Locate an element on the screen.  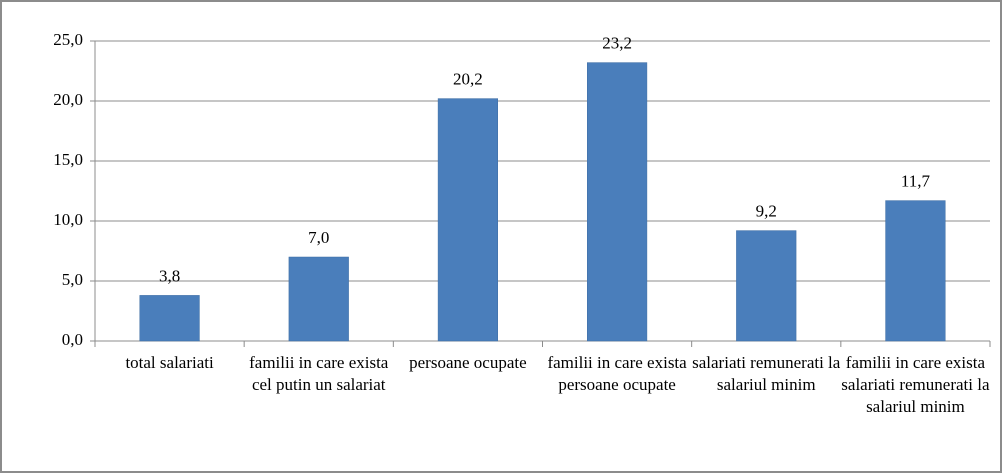
data-label: 23,2 is located at coordinates (617, 43).